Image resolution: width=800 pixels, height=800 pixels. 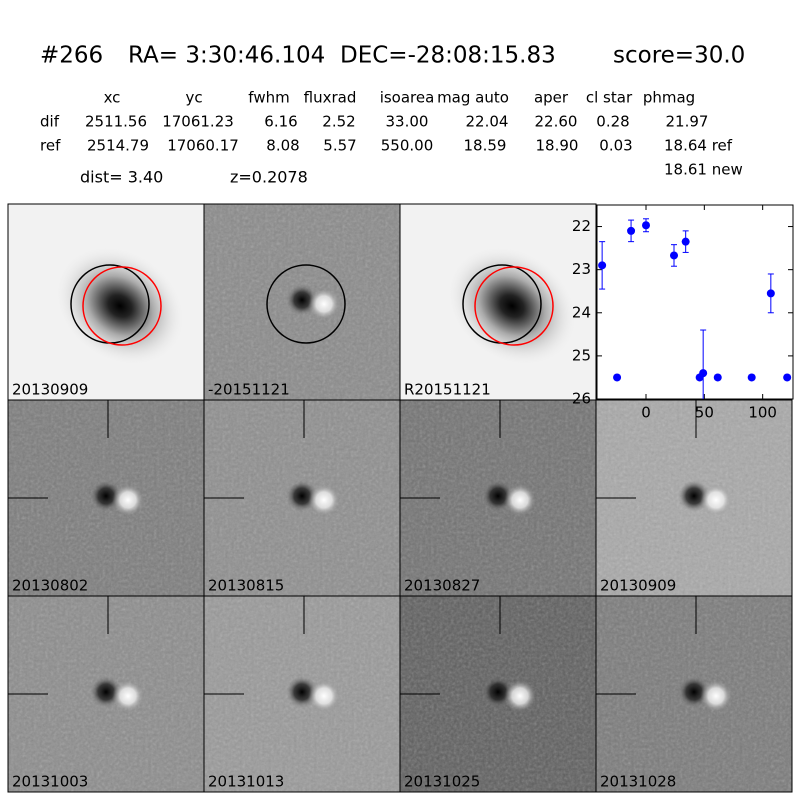 I want to click on image-panel: 20130815, so click(x=302, y=498).